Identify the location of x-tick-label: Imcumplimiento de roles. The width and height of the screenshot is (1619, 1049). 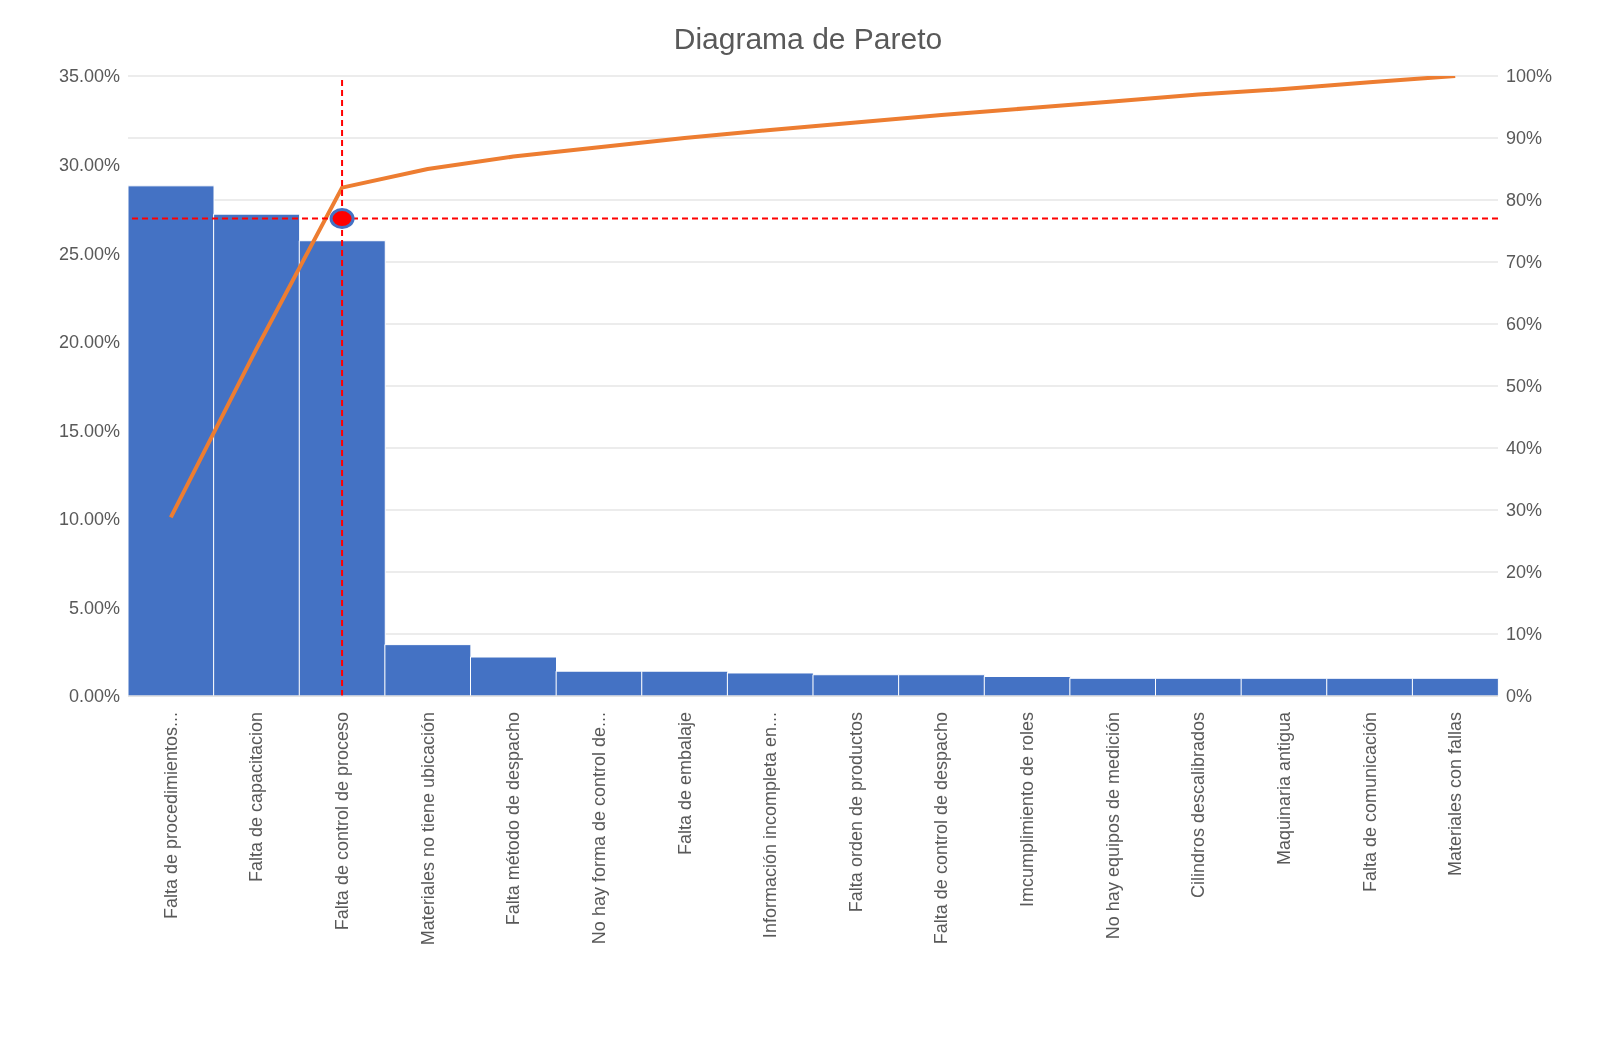
(1027, 810).